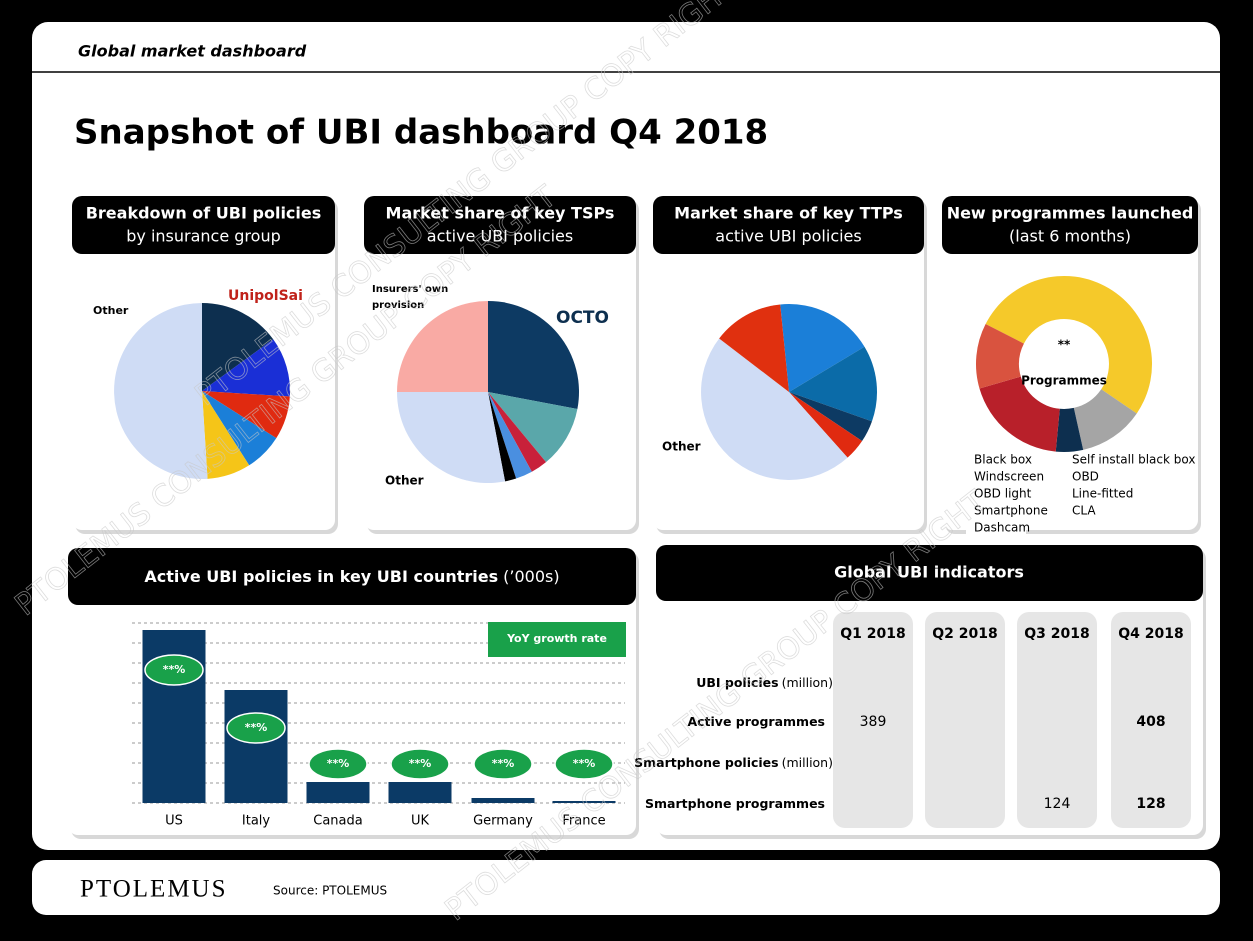  What do you see at coordinates (1150, 634) in the screenshot?
I see `column-header: Q4 2018` at bounding box center [1150, 634].